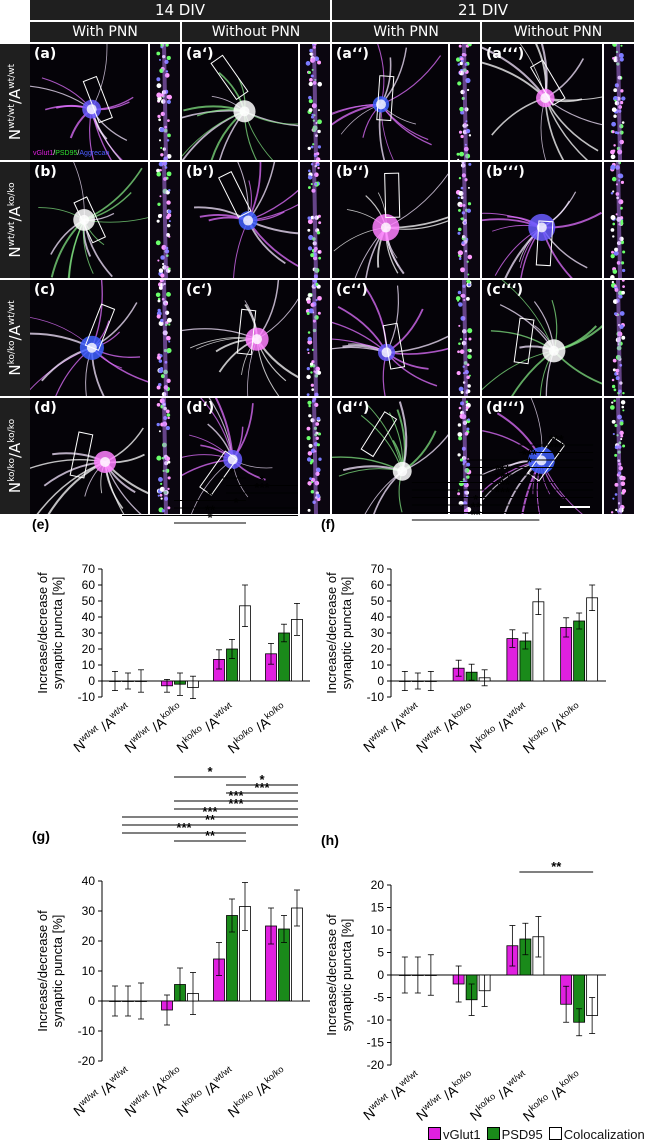  I want to click on header-21div-label: 21 DIV, so click(483, 10).